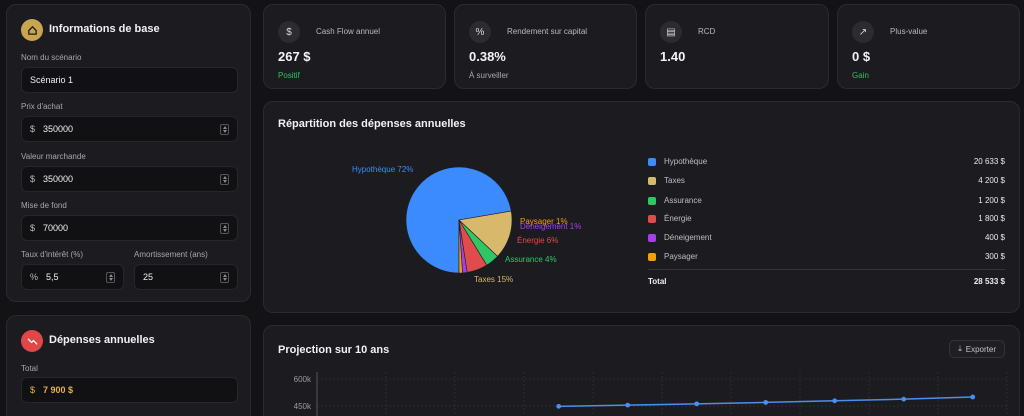 The height and width of the screenshot is (416, 1024). Describe the element at coordinates (989, 281) in the screenshot. I see `legend-total-value: 28 533 $` at that location.